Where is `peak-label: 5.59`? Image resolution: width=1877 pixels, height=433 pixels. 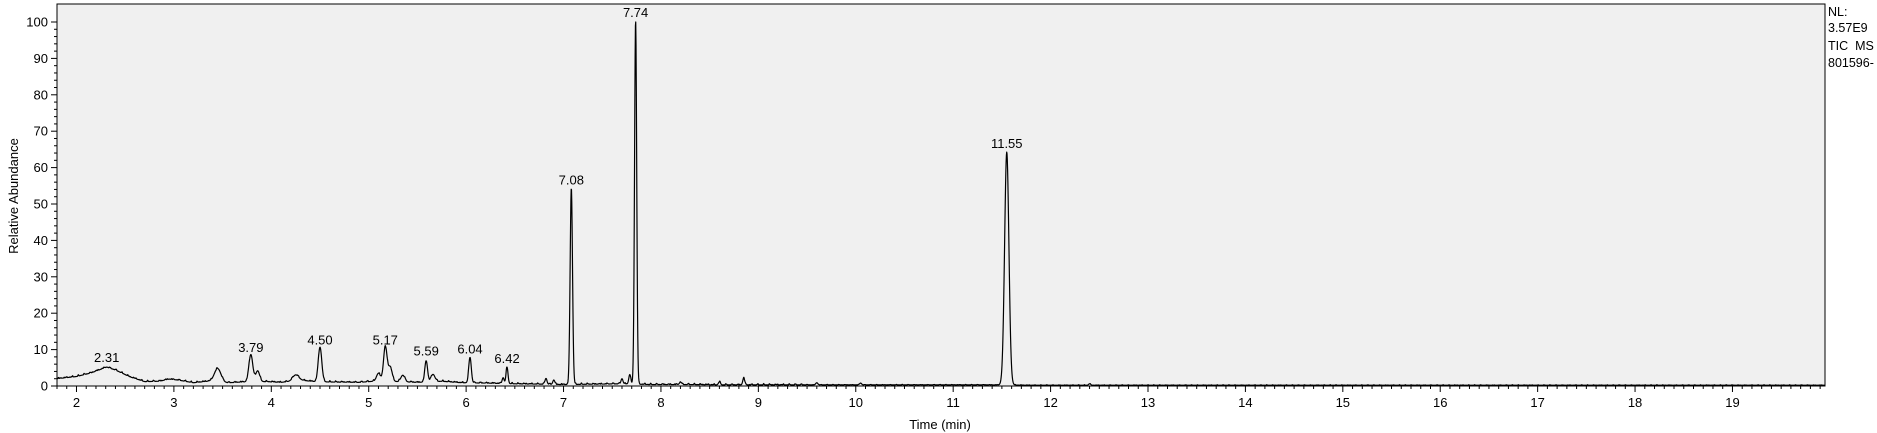
peak-label: 5.59 is located at coordinates (426, 351).